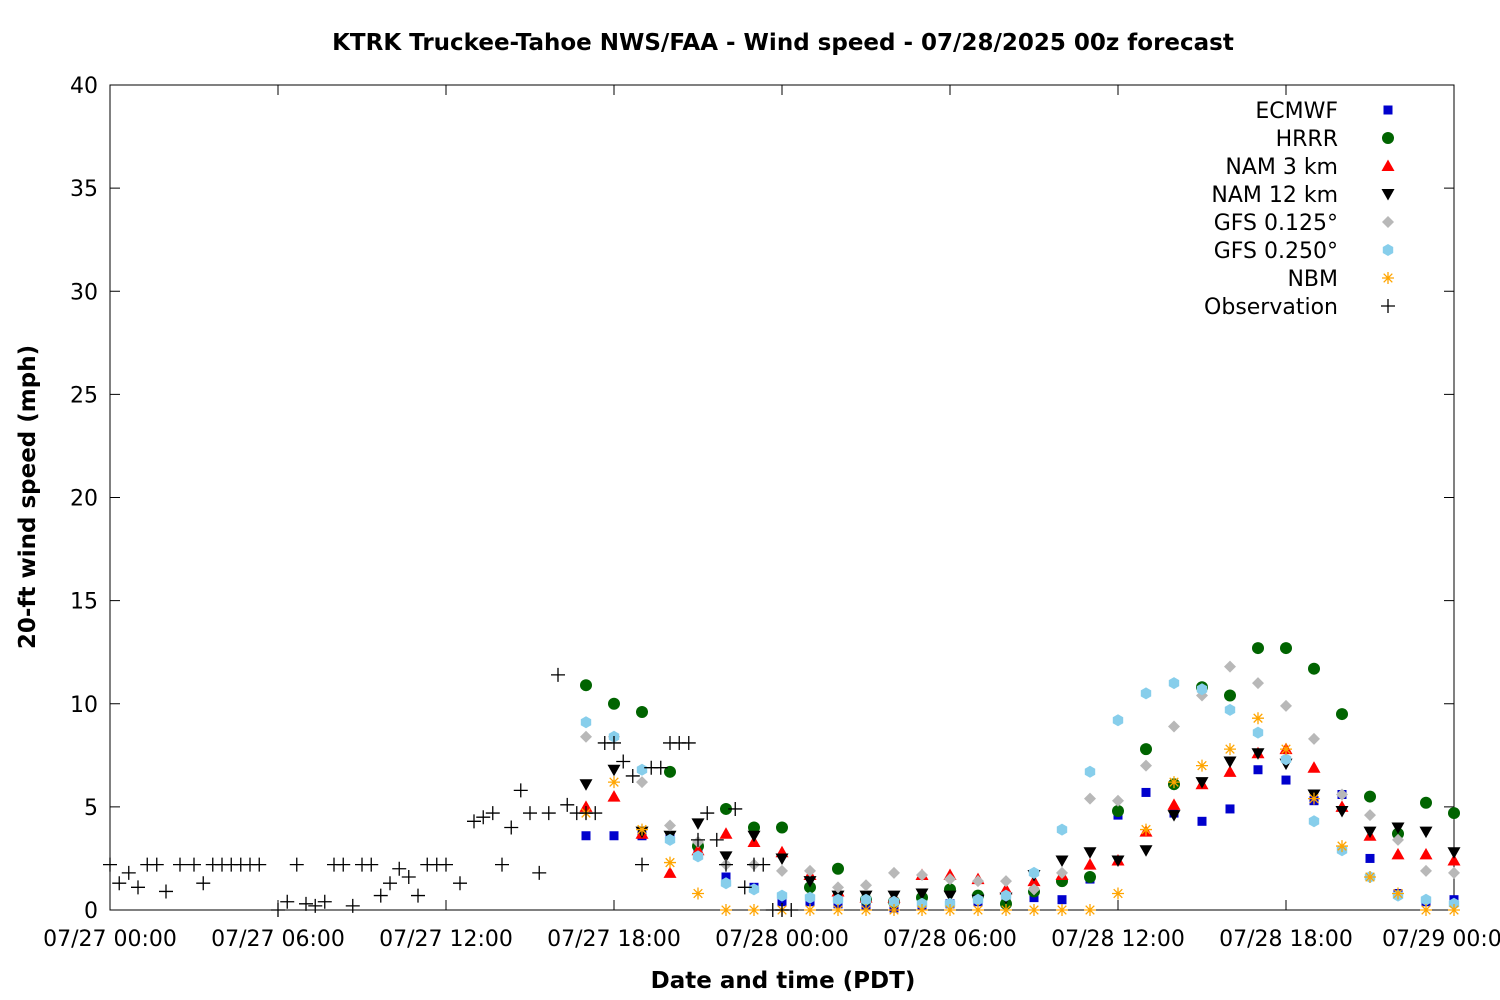  What do you see at coordinates (84, 292) in the screenshot?
I see `y-tick-label: 30` at bounding box center [84, 292].